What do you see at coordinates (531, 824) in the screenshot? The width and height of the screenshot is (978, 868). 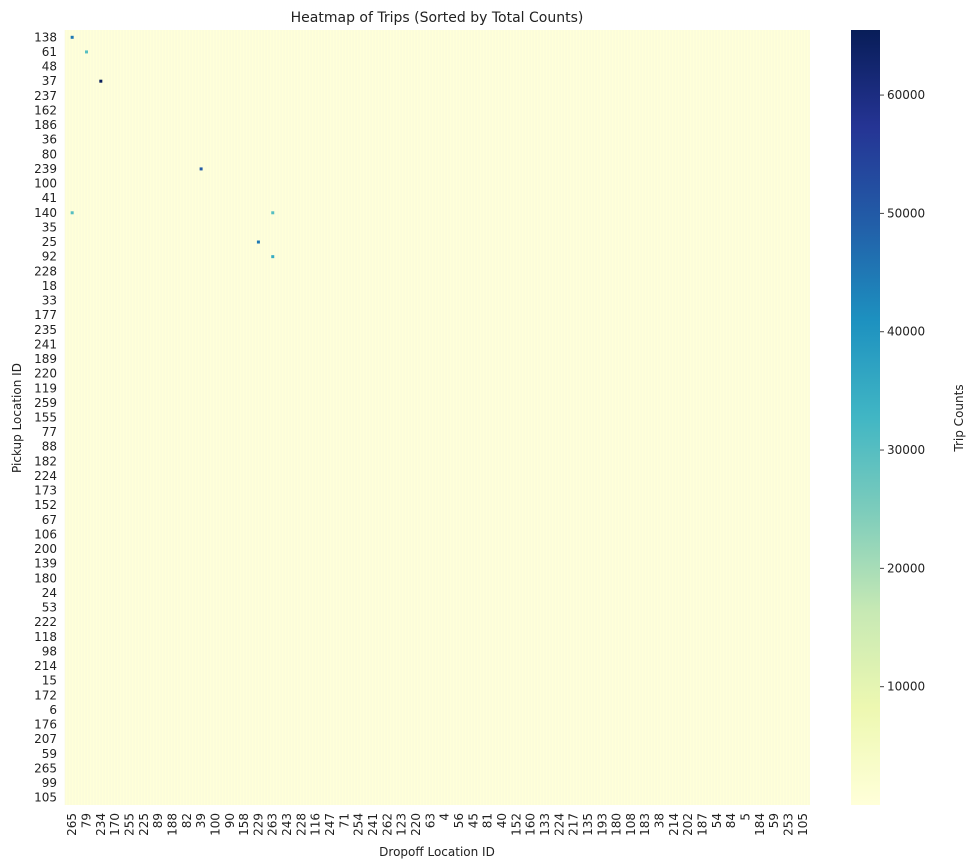 I see `x-tick-label: 160` at bounding box center [531, 824].